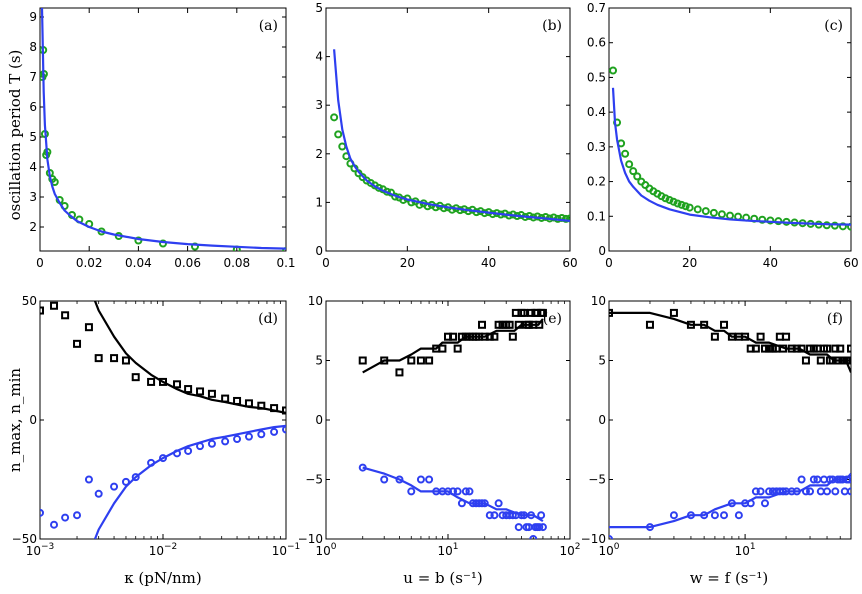 This screenshot has width=862, height=594. Describe the element at coordinates (448, 129) in the screenshot. I see `axes-frame-b` at that location.